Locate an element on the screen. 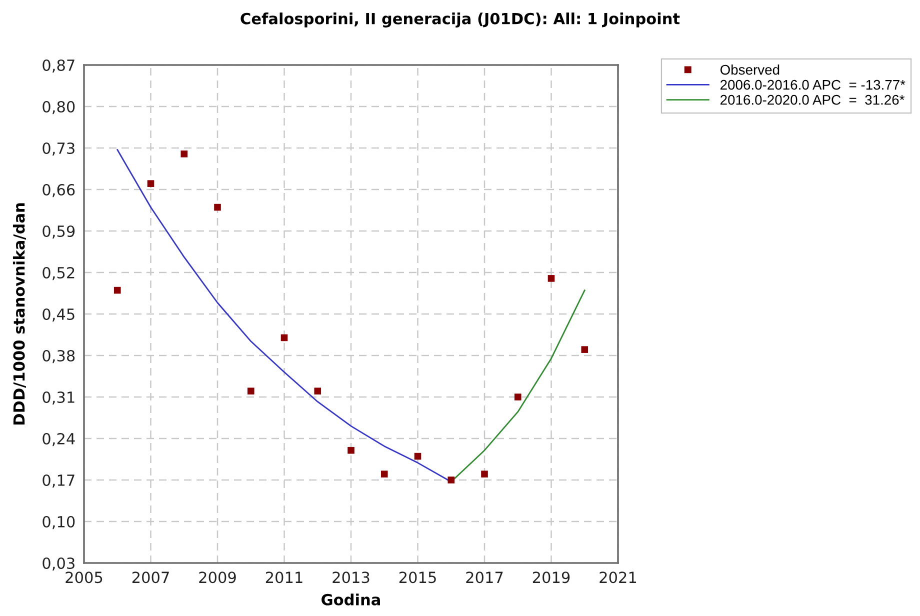 This screenshot has width=920, height=616. x-tick-label: 2009 is located at coordinates (217, 578).